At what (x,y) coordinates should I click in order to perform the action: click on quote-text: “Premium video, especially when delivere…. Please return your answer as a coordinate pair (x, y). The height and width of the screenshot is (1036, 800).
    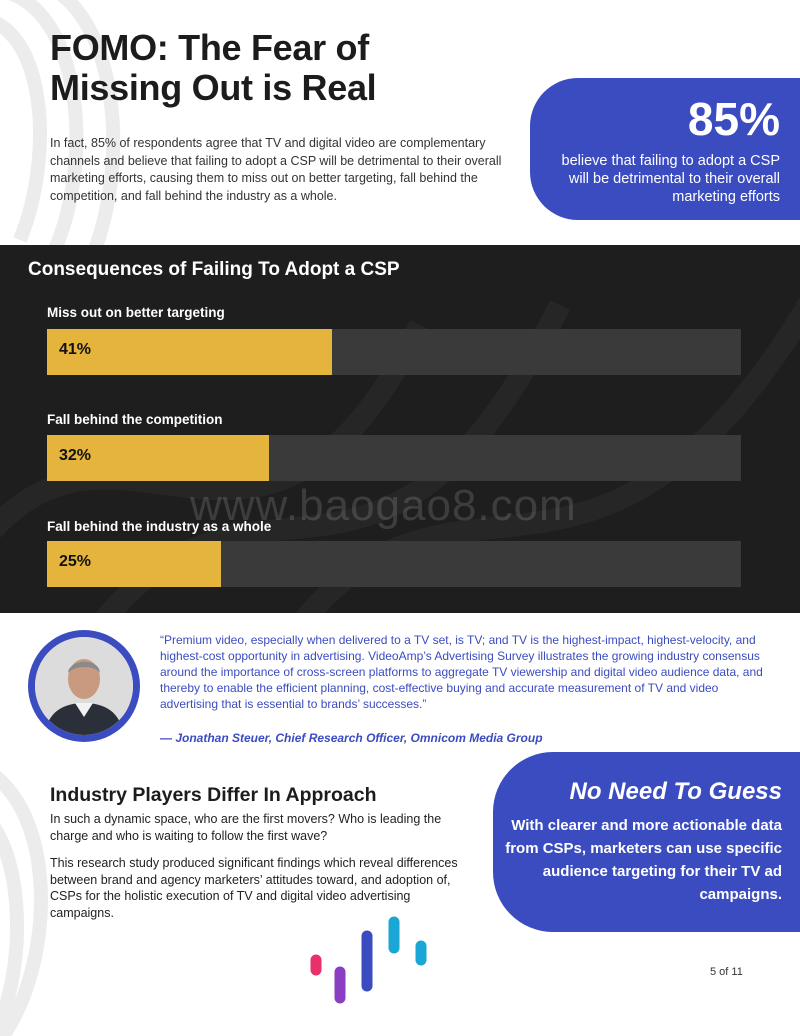
    Looking at the image, I should click on (461, 672).